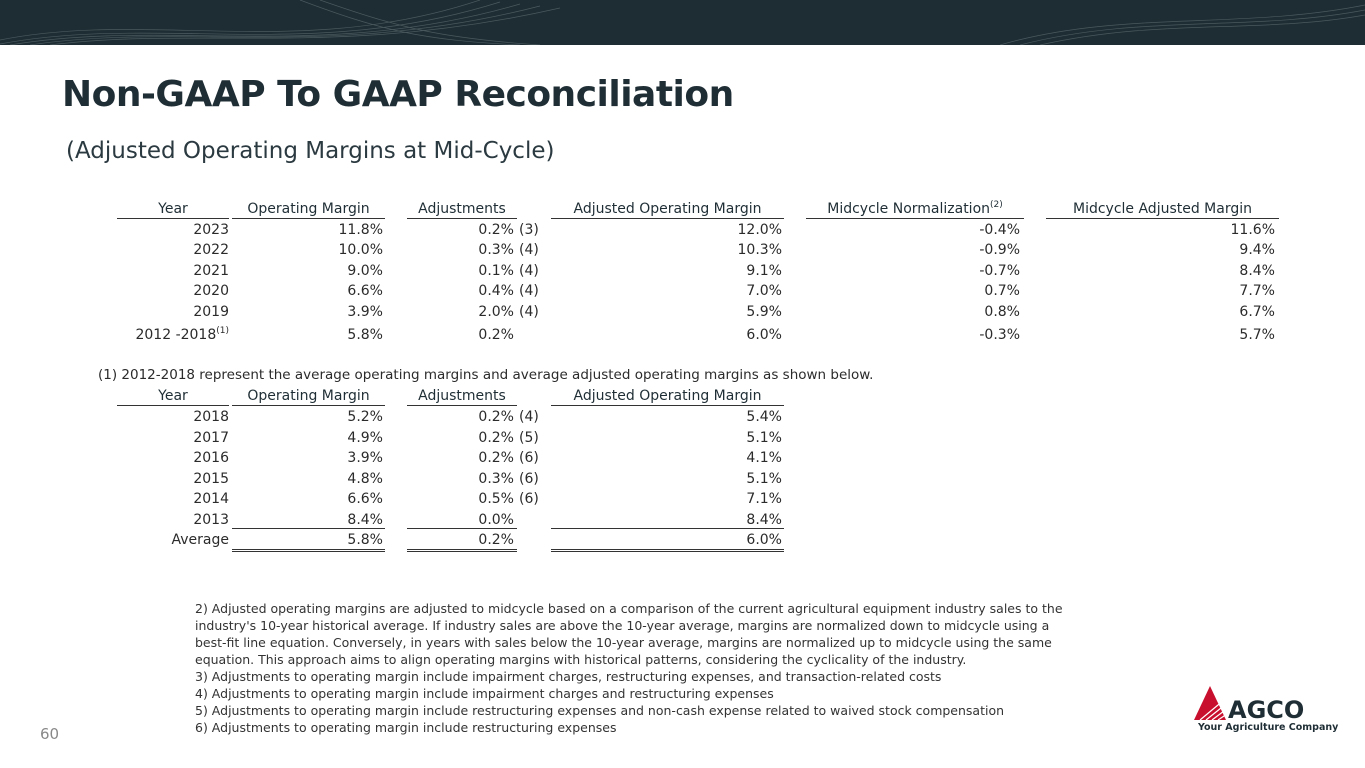 This screenshot has width=1365, height=768. I want to click on table2-cell-operating-margin: 3.9%, so click(365, 458).